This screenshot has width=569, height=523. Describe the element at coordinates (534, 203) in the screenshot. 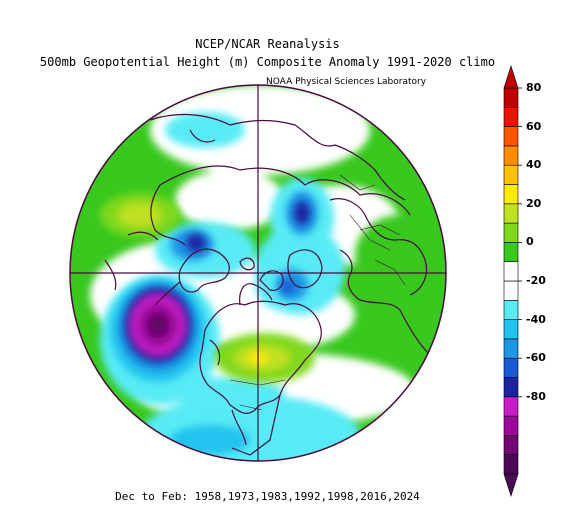

I see `colorbar-tick-label: 20` at that location.